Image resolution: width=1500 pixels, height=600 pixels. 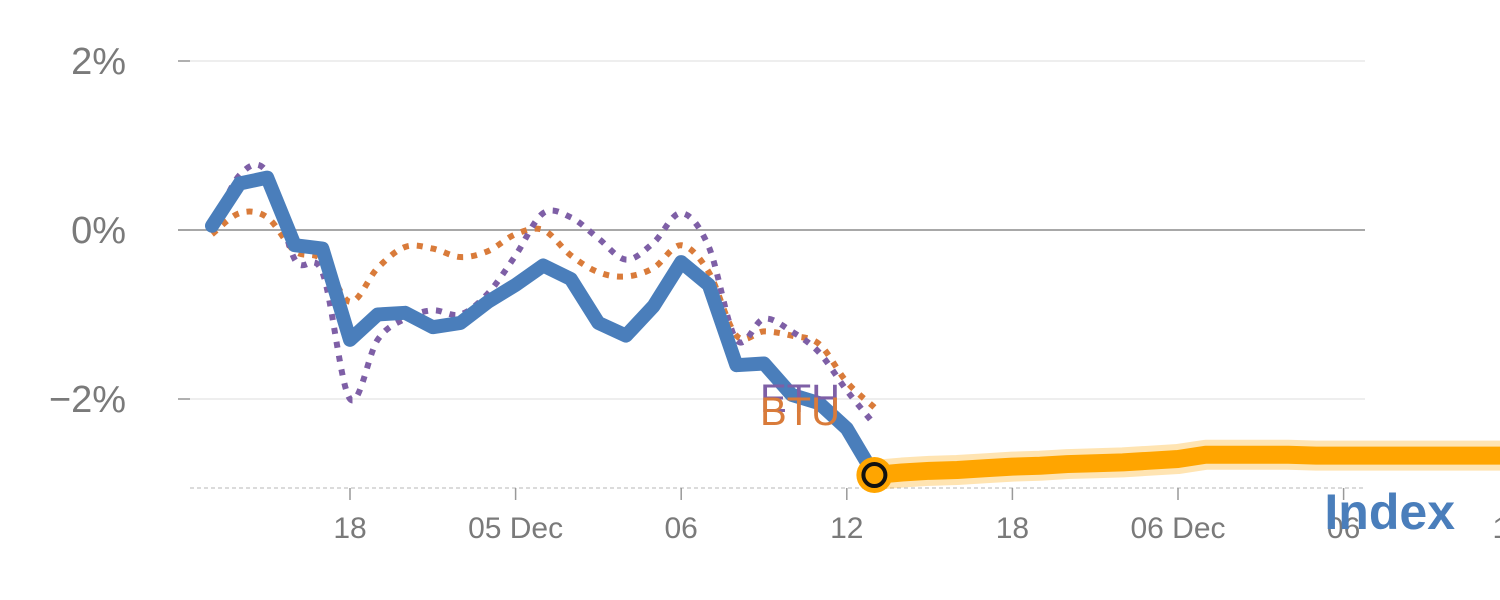 What do you see at coordinates (87, 400) in the screenshot?
I see `y-tick-label: −2%` at bounding box center [87, 400].